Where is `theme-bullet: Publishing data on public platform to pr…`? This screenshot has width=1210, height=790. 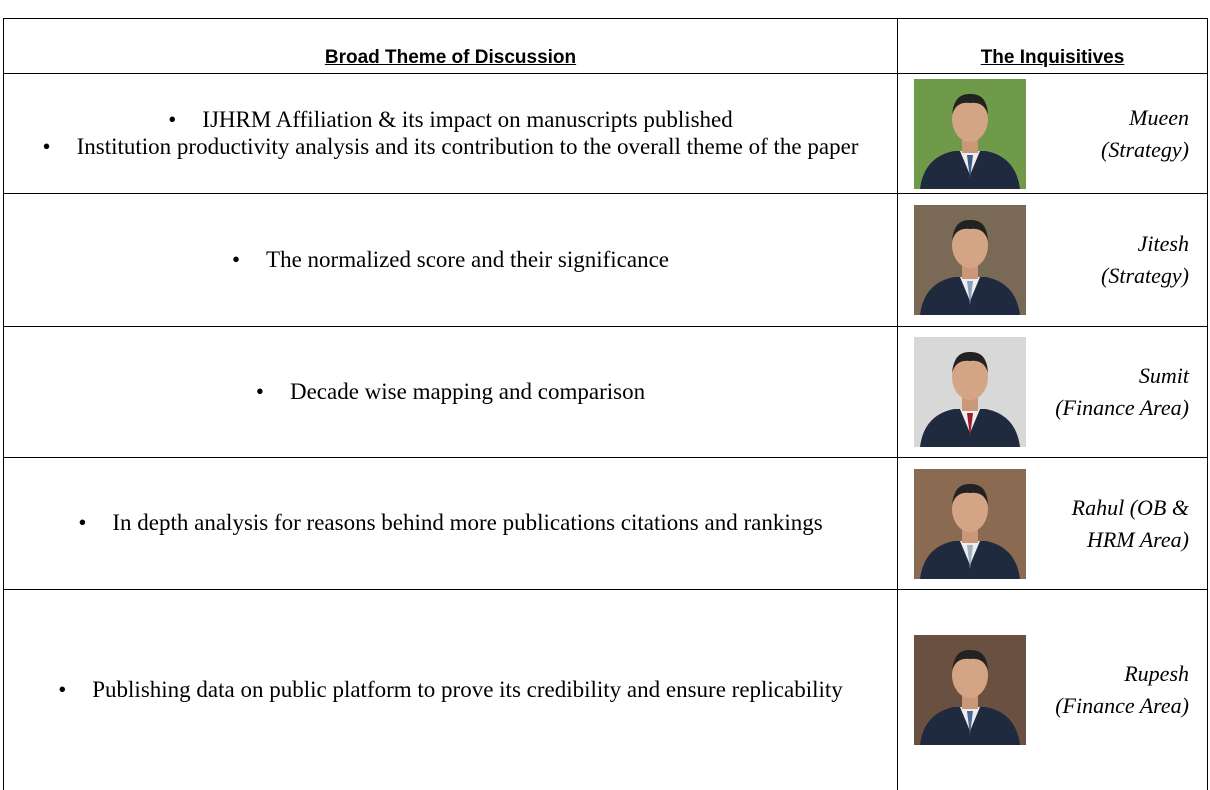 theme-bullet: Publishing data on public platform to pr… is located at coordinates (450, 690).